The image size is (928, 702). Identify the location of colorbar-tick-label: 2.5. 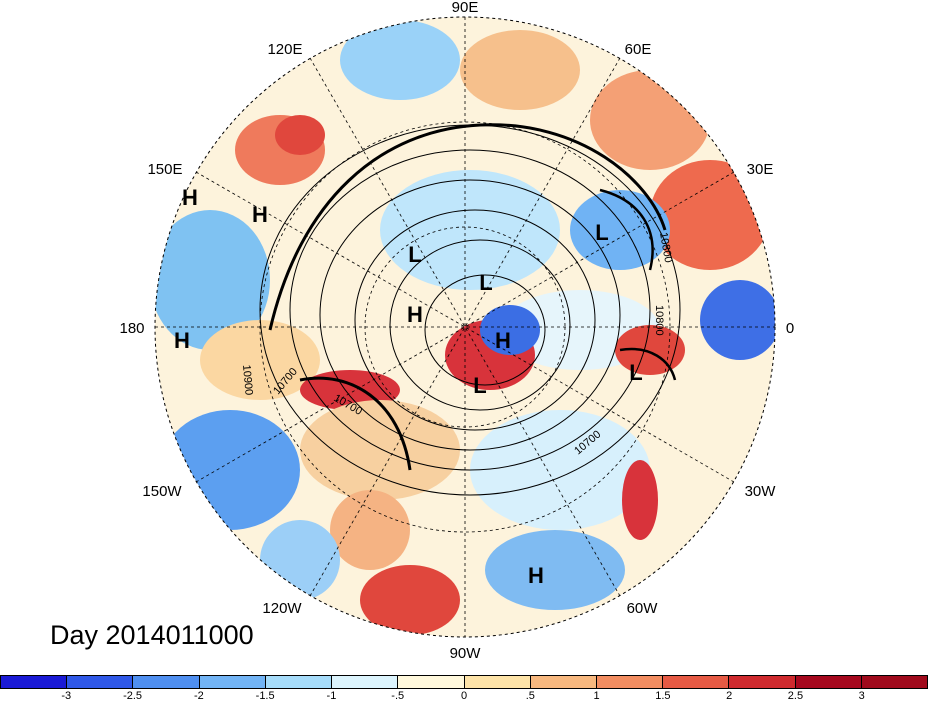
(795, 696).